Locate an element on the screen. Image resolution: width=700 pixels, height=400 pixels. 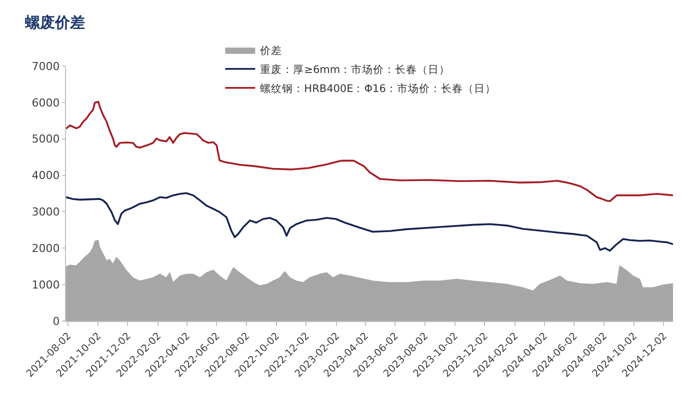
legend-label: 重废：厚≥6mm：市场价：长春（日） is located at coordinates (355, 69).